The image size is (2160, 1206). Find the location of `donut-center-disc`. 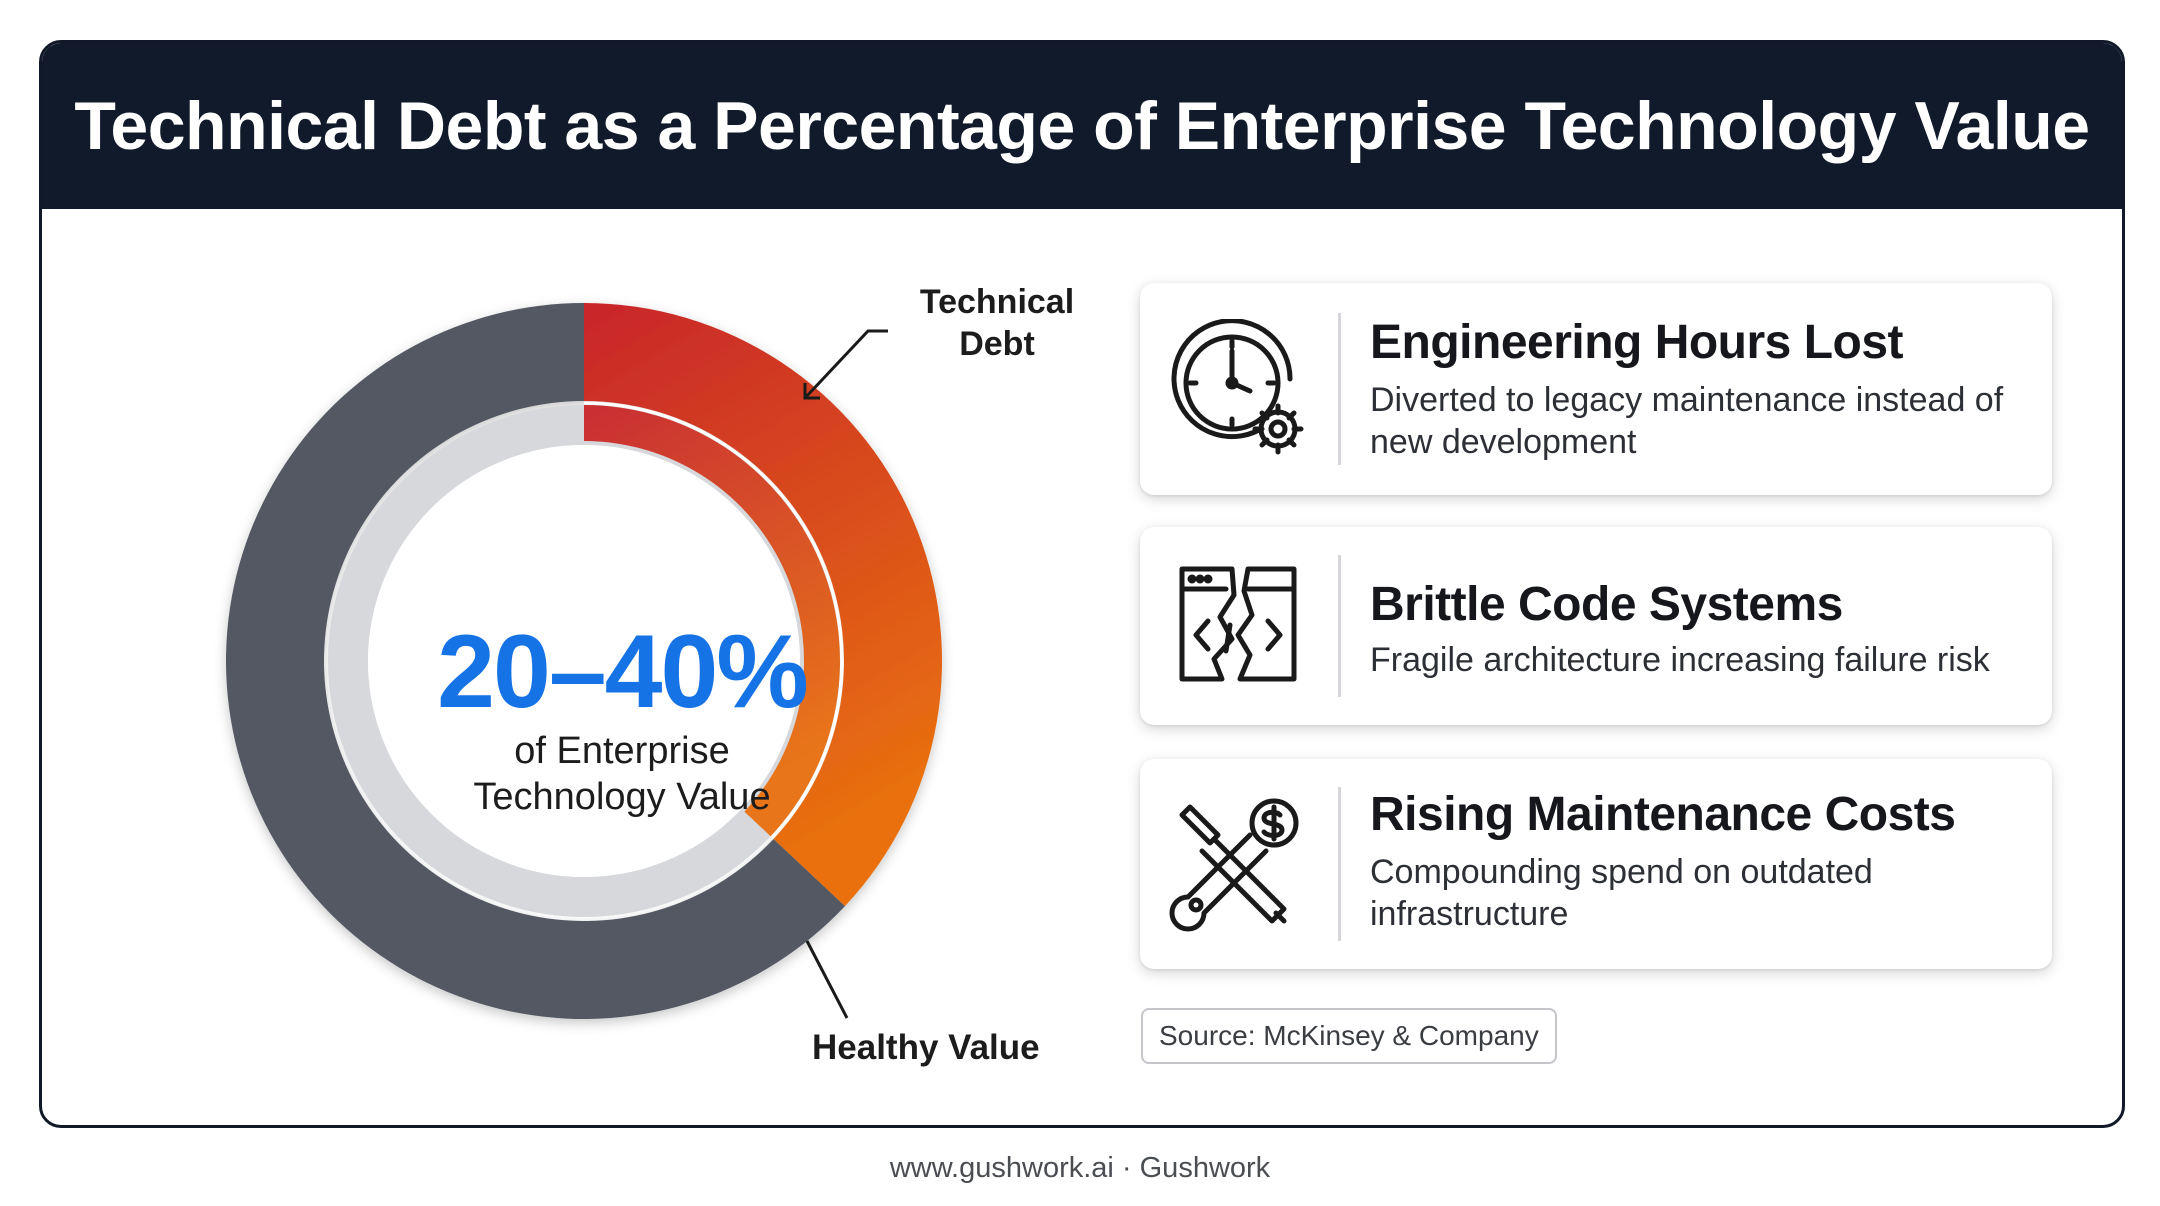

donut-center-disc is located at coordinates (584, 661).